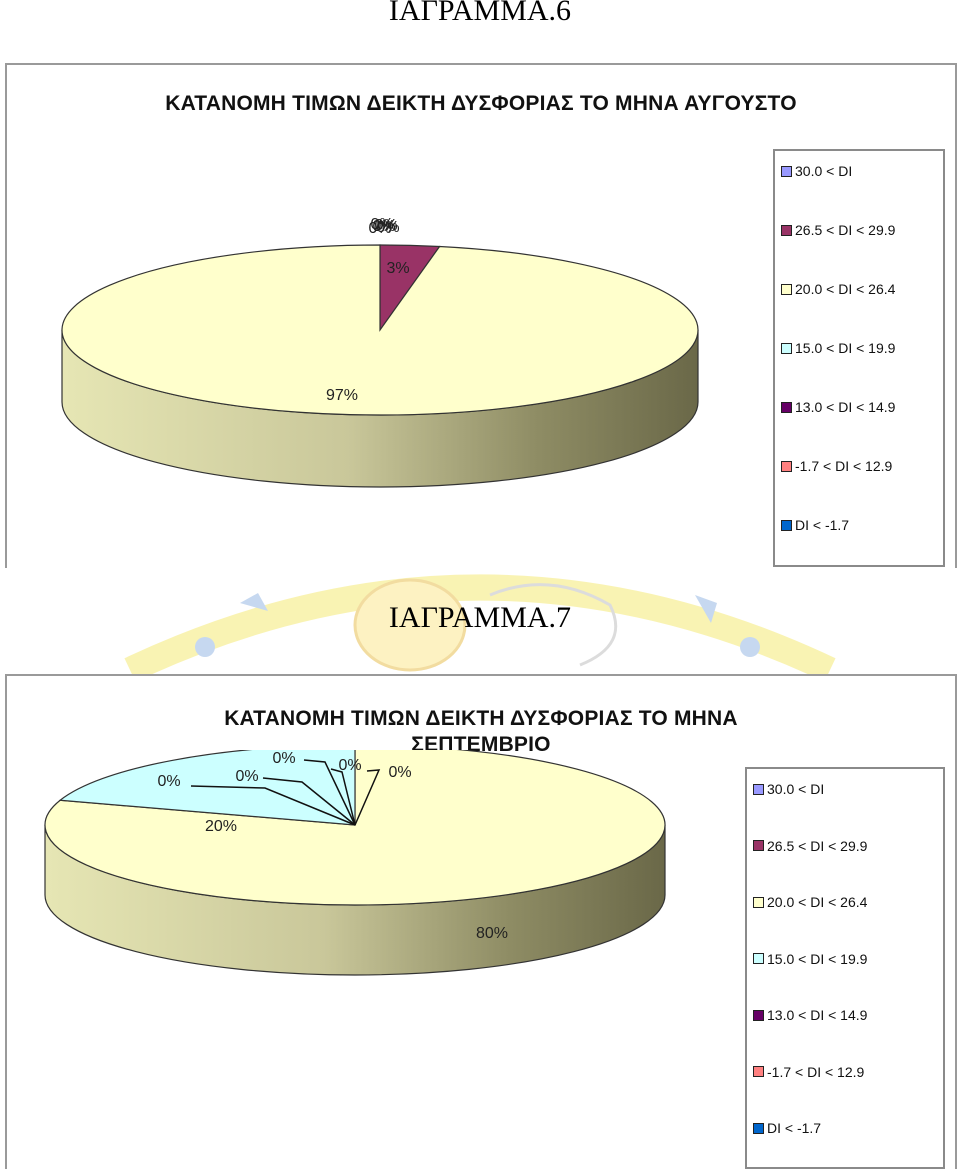 The width and height of the screenshot is (960, 1172). I want to click on chart-september-pie: 0% 0% 0% 0% 0% 20% 80%, so click(355, 863).